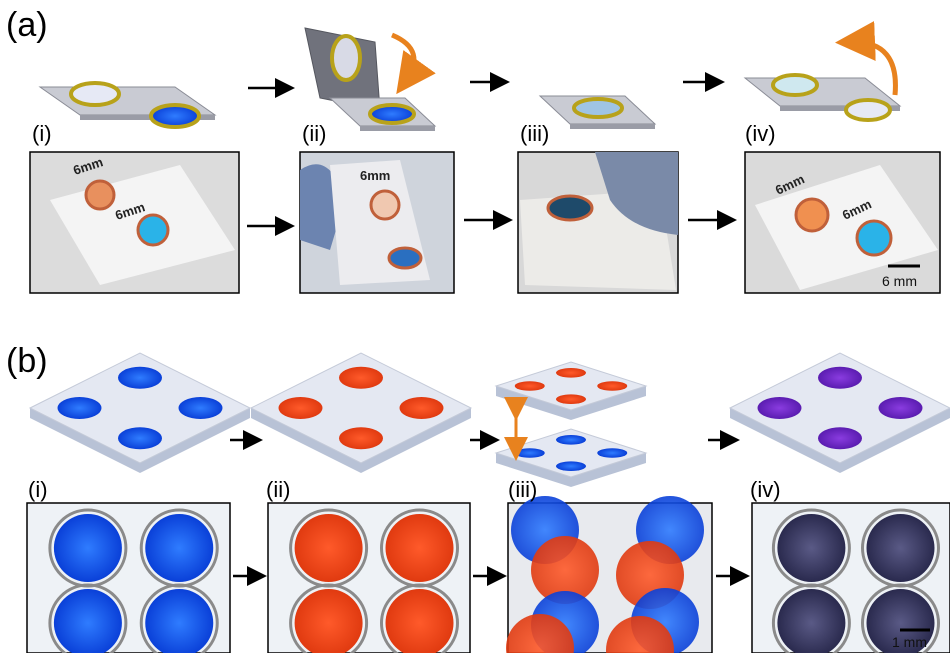 This screenshot has width=950, height=653. Describe the element at coordinates (27, 25) in the screenshot. I see `panel-label: (a)` at that location.